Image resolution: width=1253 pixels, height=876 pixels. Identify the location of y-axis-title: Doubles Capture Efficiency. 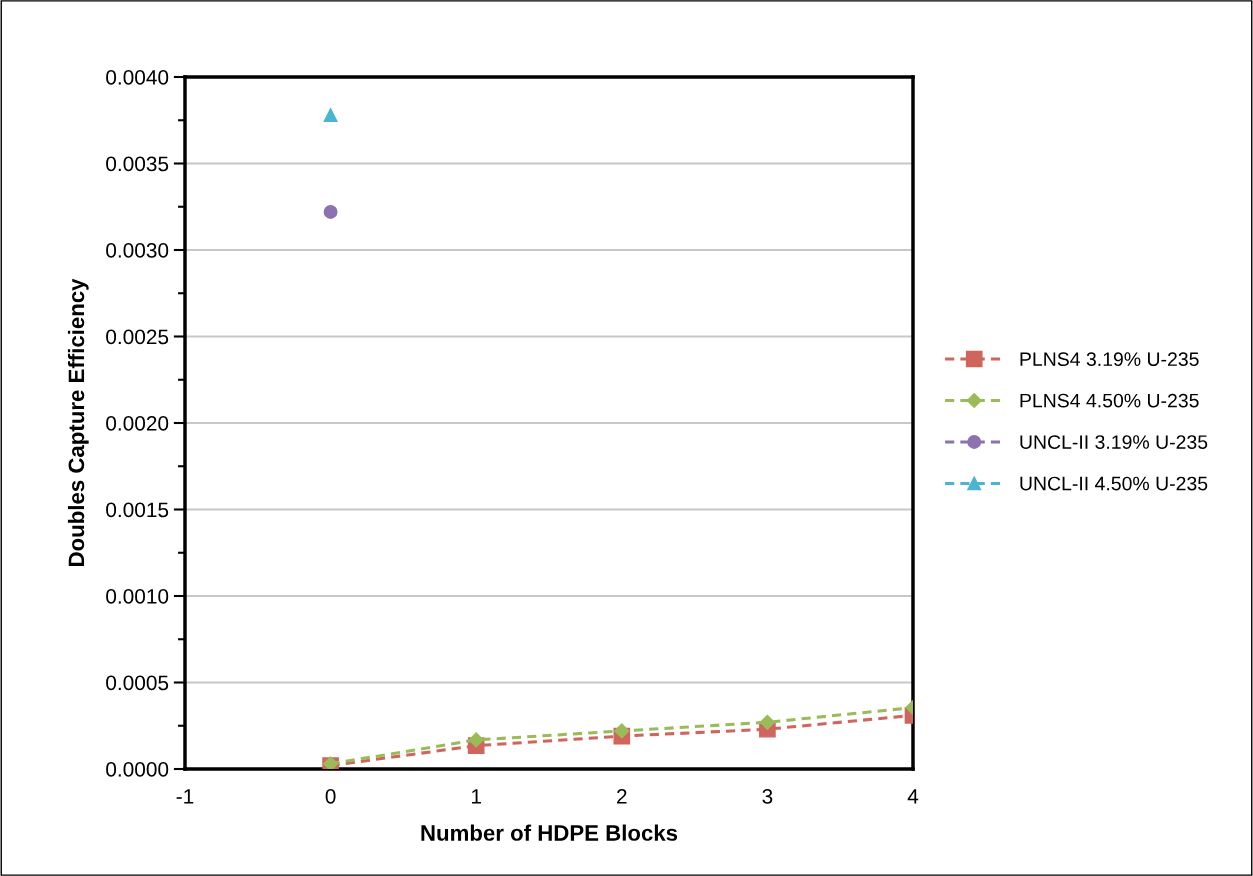
(78, 422).